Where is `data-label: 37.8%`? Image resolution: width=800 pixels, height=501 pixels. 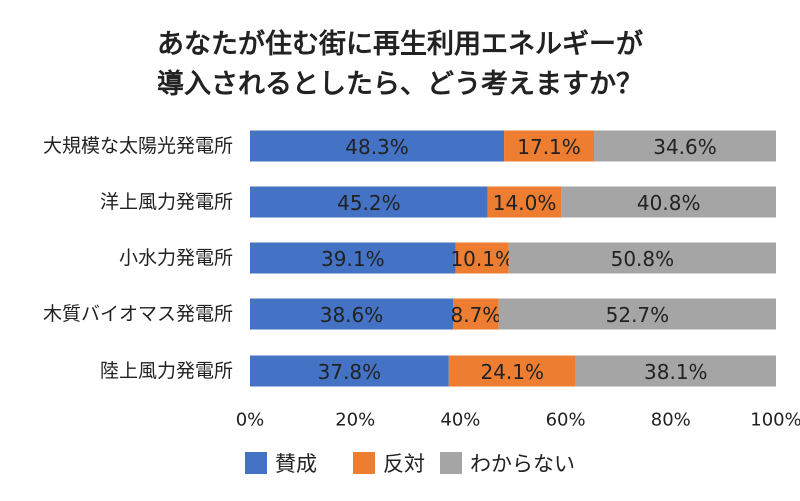
data-label: 37.8% is located at coordinates (350, 372).